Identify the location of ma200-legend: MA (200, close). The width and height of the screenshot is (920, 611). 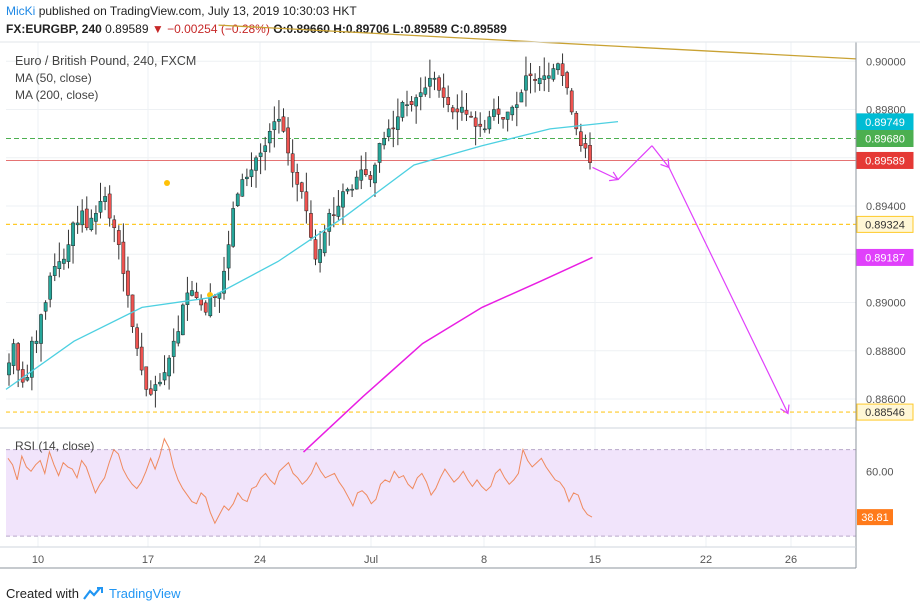
(57, 95).